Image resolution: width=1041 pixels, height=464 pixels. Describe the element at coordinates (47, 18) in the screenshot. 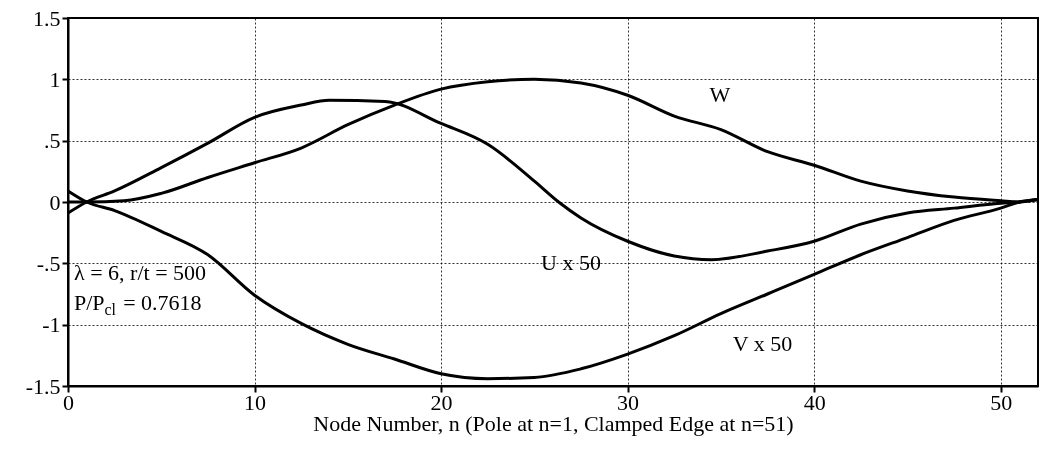

I see `y-tick-label: 1.5` at that location.